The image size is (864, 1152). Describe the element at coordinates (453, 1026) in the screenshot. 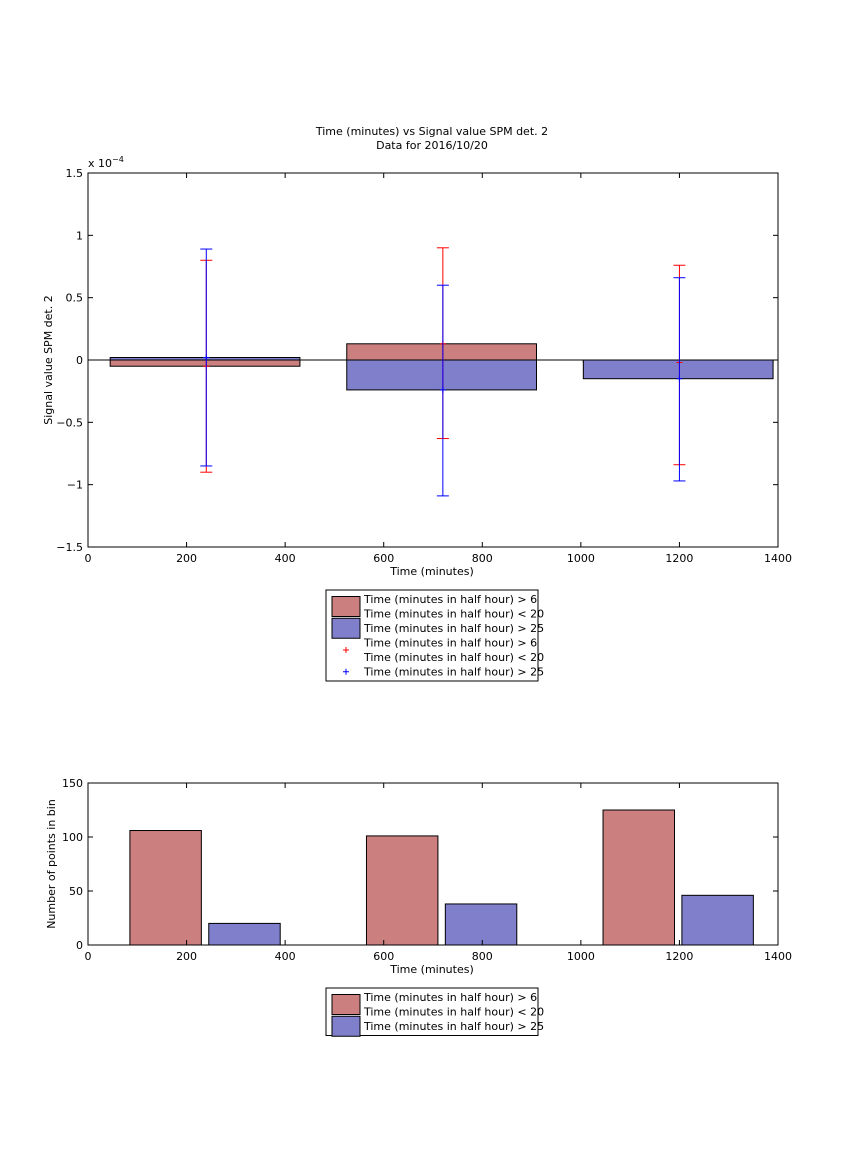

I see `chart2-legend-label: Time (minutes in half hour) > 25` at that location.